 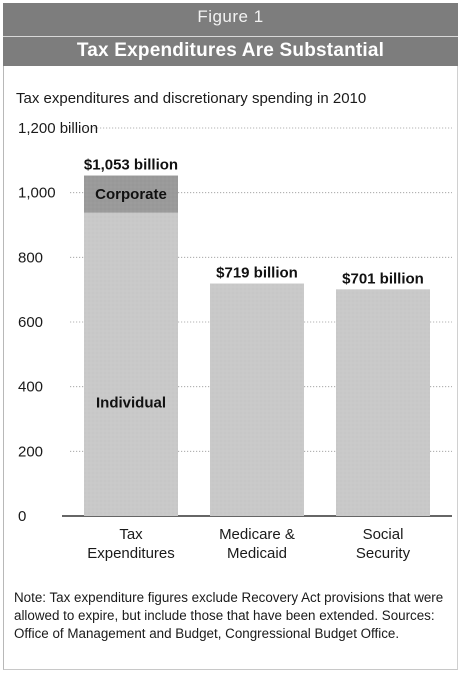 What do you see at coordinates (30, 451) in the screenshot?
I see `y-tick-label: 200` at bounding box center [30, 451].